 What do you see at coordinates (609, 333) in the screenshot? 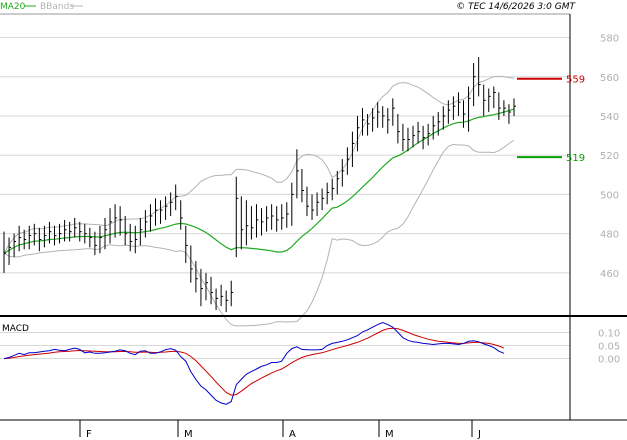
I see `macd-y-tick-label: 0.10` at bounding box center [609, 333].